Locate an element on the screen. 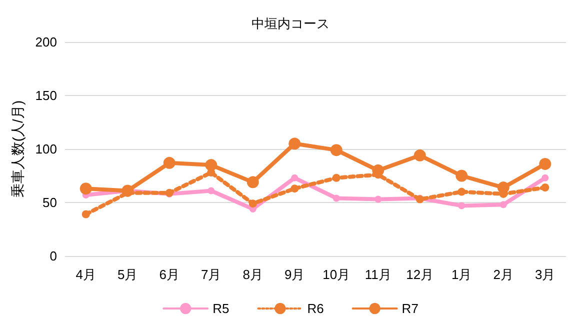 The width and height of the screenshot is (581, 328). x-tick-label: 5月 is located at coordinates (128, 274).